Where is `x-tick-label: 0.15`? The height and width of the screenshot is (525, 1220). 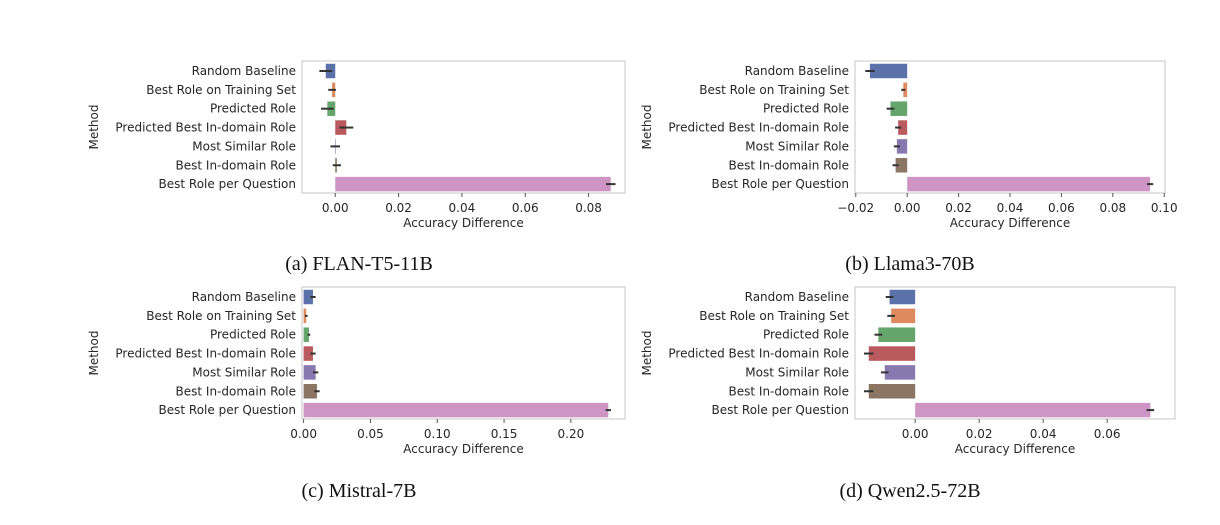
x-tick-label: 0.15 is located at coordinates (504, 434).